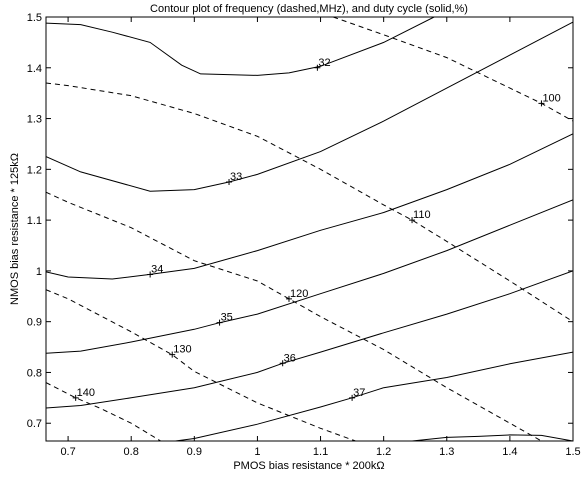 The height and width of the screenshot is (477, 584). Describe the element at coordinates (236, 177) in the screenshot. I see `contour-label: 33` at that location.